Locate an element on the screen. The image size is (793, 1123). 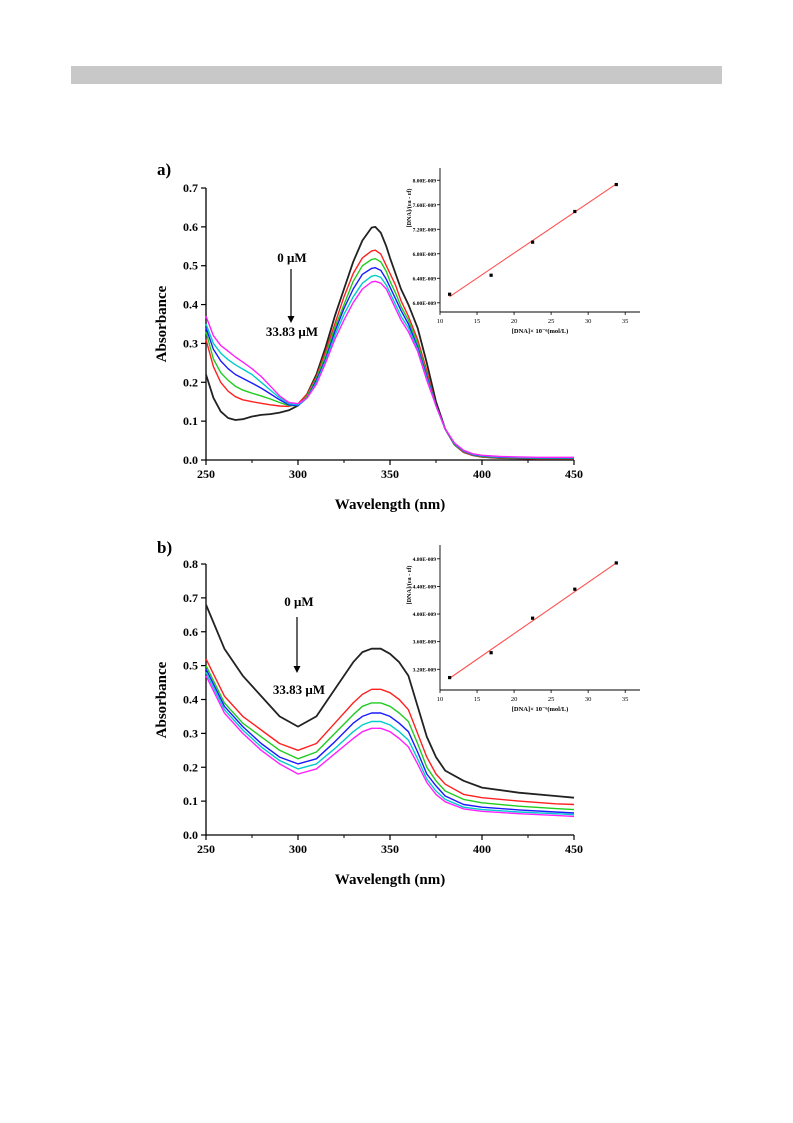
inset-y-tick-label: 4.80E-009 is located at coordinates (425, 560).